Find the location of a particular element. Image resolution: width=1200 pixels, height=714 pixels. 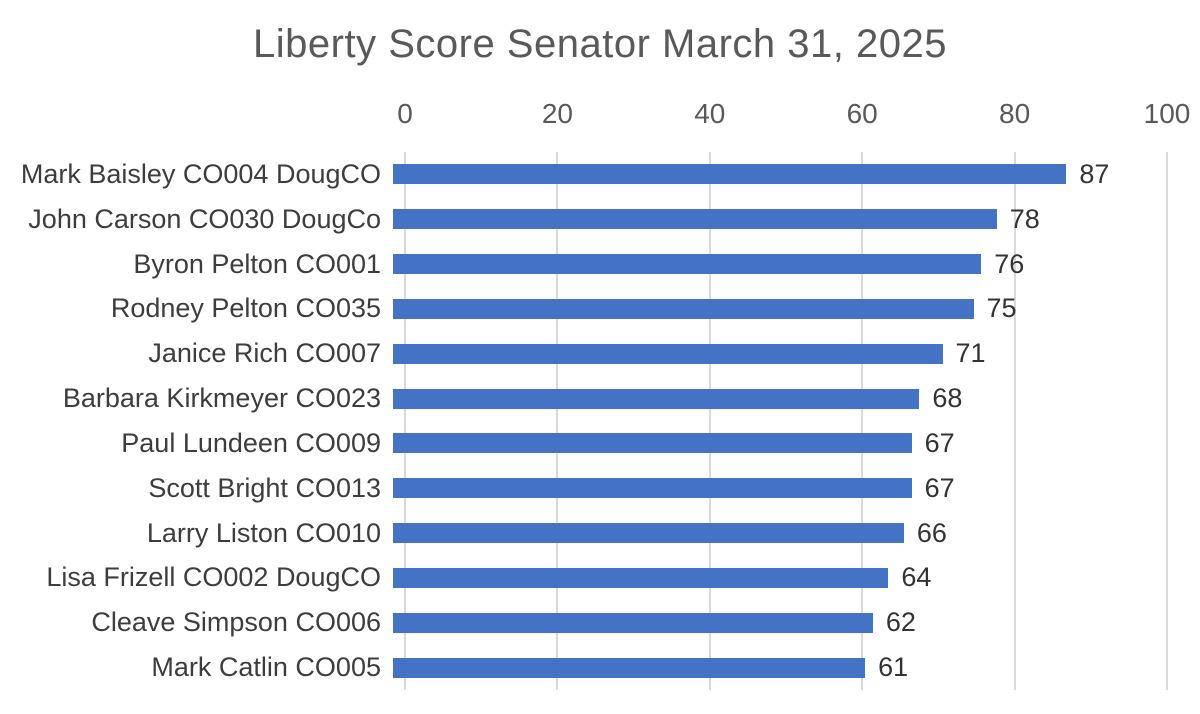

chart-row: Lisa Frizell CO002 DougCO 64 is located at coordinates (583, 577).